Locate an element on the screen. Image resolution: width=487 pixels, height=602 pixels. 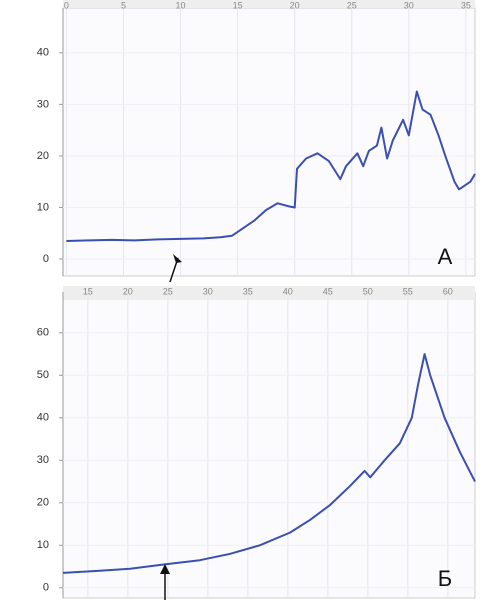
x-tick-label: 5 is located at coordinates (123, 5).